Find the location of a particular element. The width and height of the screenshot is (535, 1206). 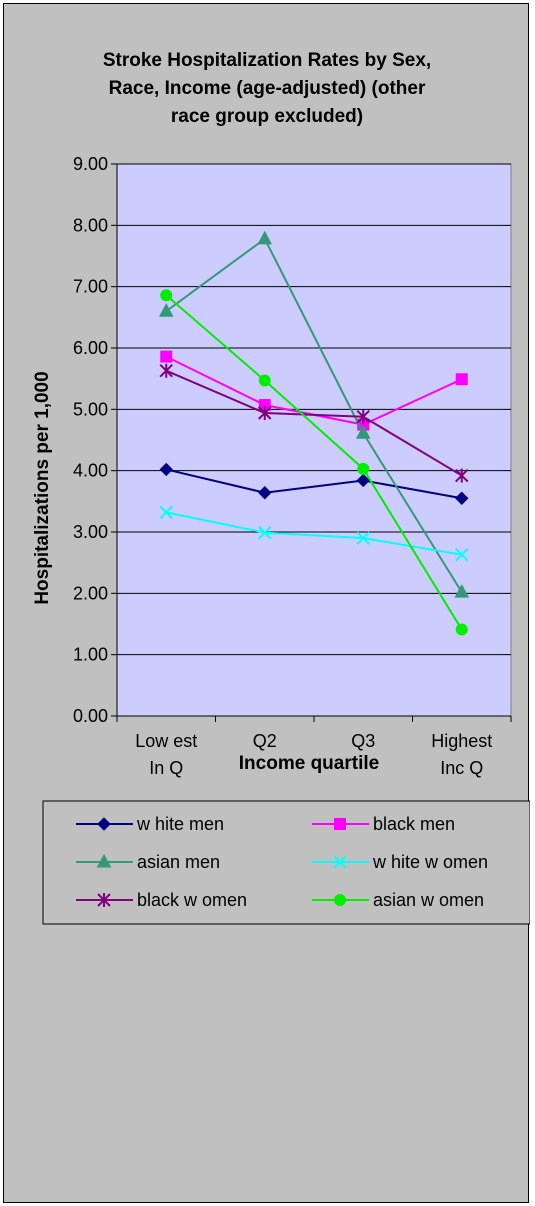

legend-item-asianwomen: asian w omen is located at coordinates (398, 900).